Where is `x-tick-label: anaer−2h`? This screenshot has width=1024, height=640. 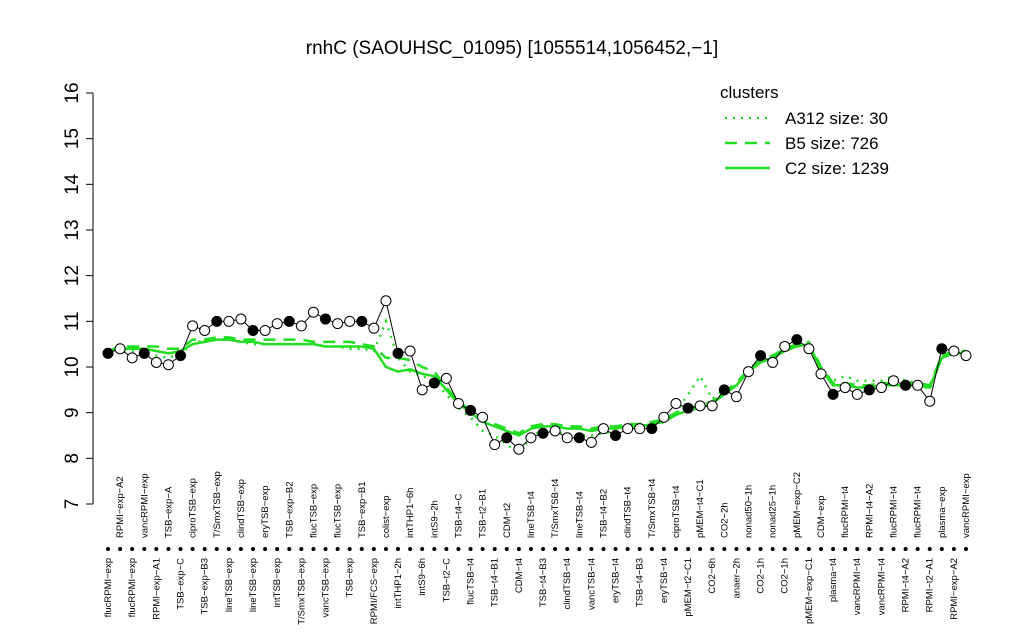 x-tick-label: anaer−2h is located at coordinates (736, 578).